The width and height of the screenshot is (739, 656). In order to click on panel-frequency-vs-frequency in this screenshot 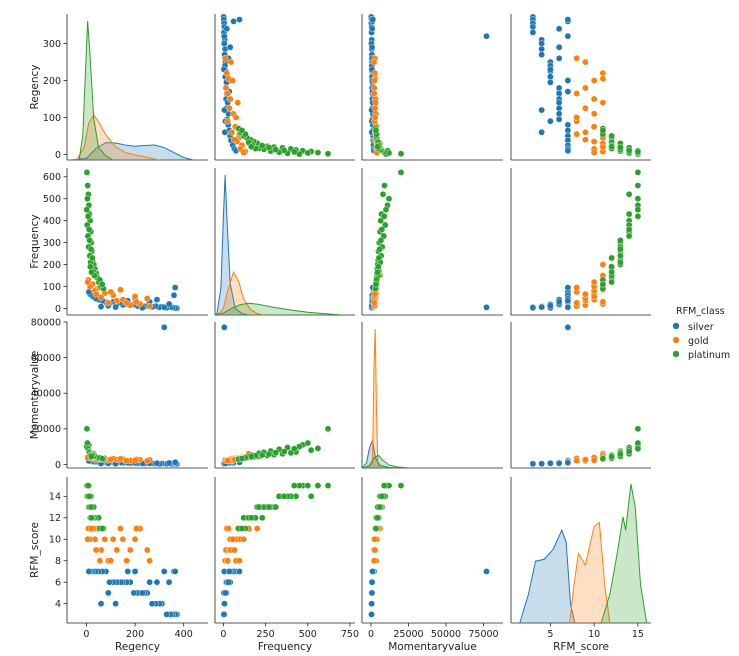, I will do `click(284, 242)`.